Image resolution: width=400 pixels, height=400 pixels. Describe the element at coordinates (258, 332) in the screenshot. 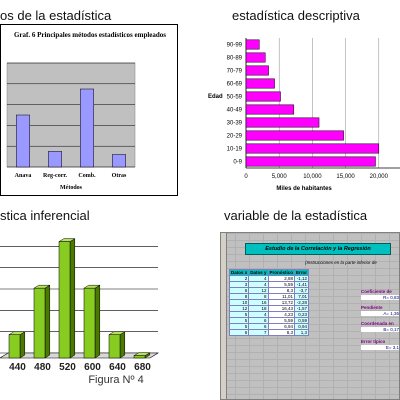

I see `table-cell: 7` at that location.